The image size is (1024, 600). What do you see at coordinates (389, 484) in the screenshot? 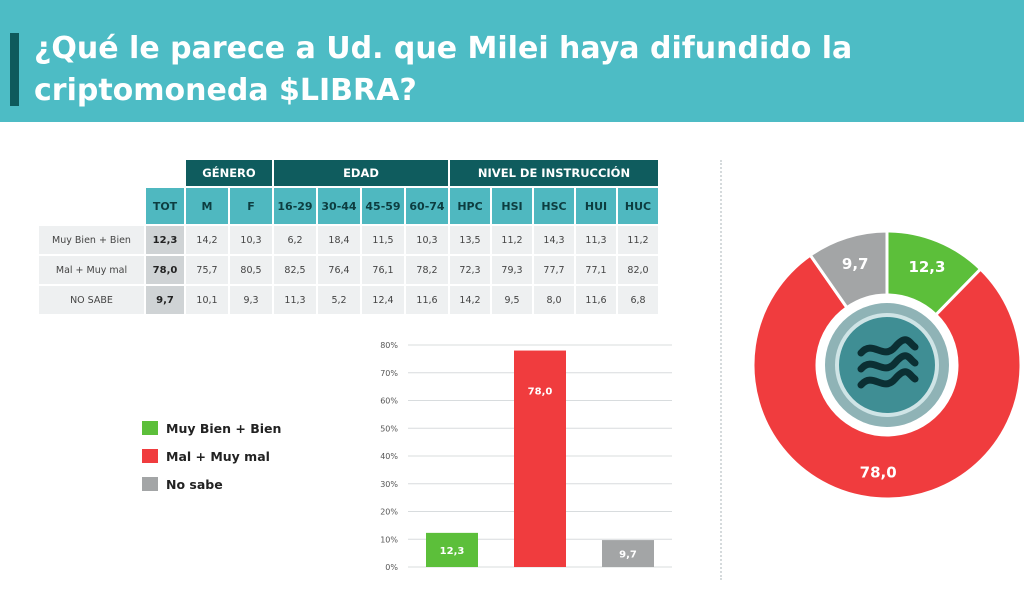
I see `y-tick-label: 30%` at bounding box center [389, 484].